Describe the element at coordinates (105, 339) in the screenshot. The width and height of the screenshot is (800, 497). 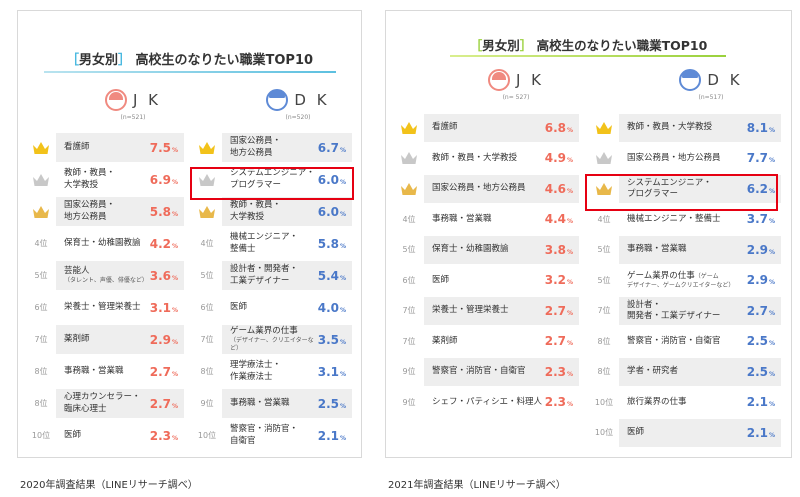
I see `list-item: 7位 薬剤師 2.9%` at that location.